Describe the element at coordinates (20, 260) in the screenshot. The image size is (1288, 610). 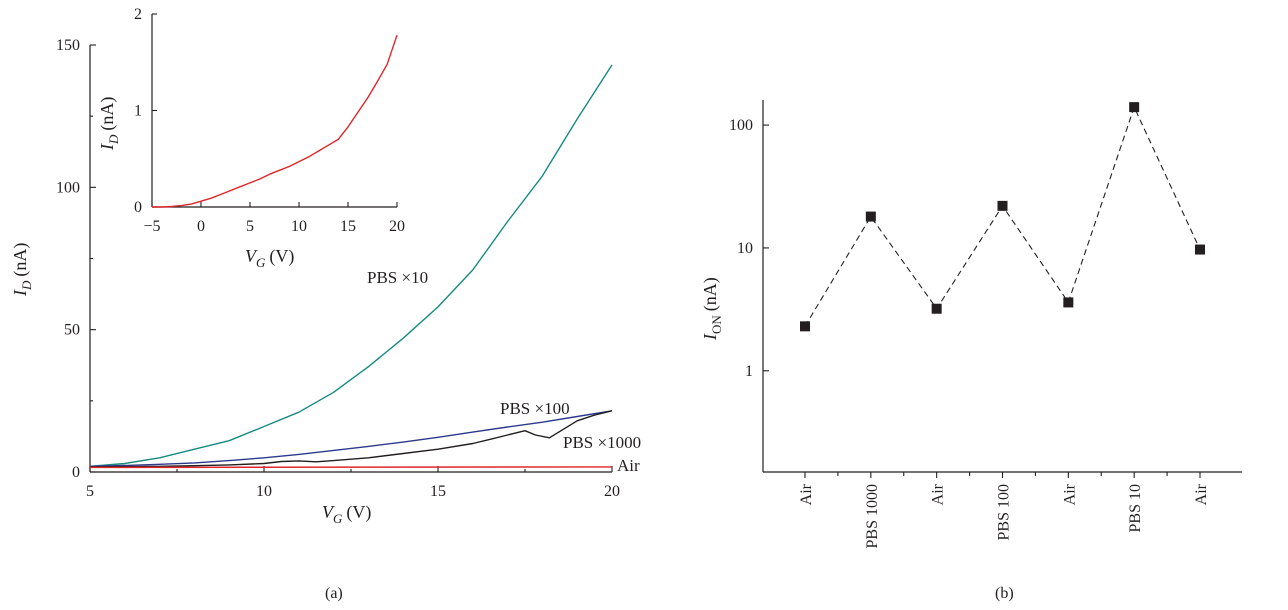
I see `panel-a-y-label-unit: (nA)` at that location.